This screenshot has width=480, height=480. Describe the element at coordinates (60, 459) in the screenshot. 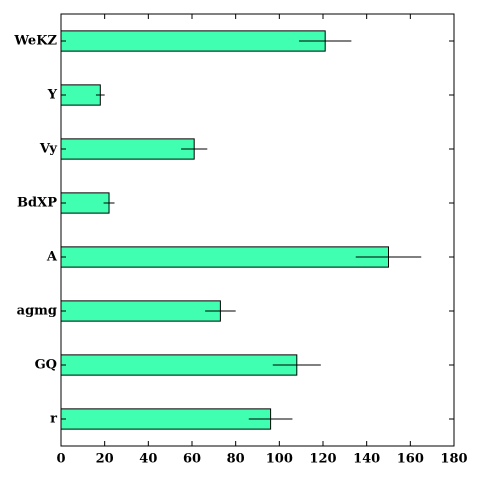

I see `x-tick-label: 0` at that location.